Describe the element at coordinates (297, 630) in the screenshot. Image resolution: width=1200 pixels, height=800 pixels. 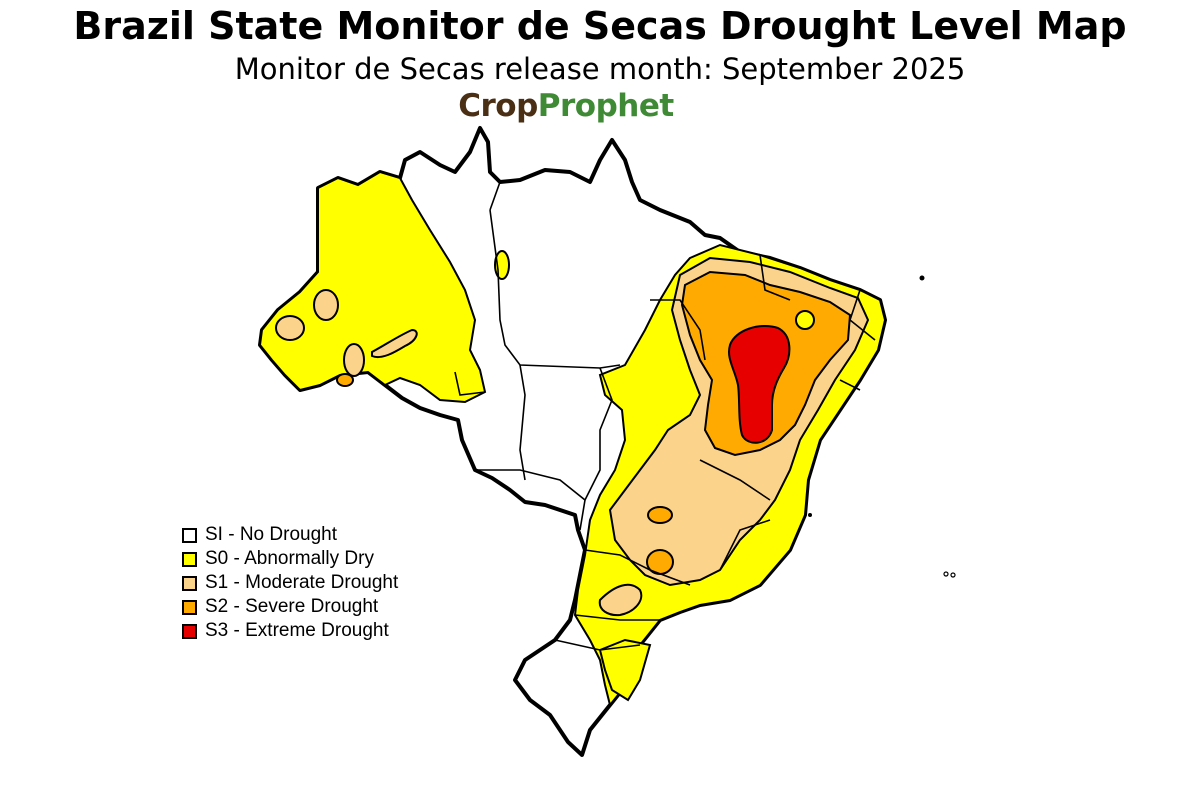
I see `legend-label: S3 - Extreme Drought` at that location.